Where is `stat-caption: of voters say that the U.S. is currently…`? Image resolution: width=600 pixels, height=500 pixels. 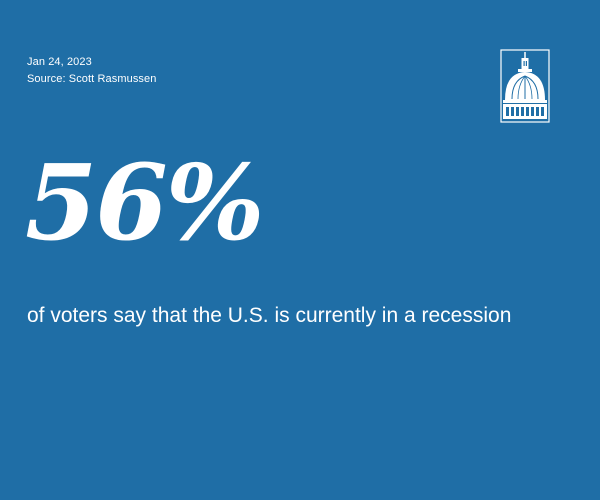 stat-caption: of voters say that the U.S. is currently… is located at coordinates (269, 315).